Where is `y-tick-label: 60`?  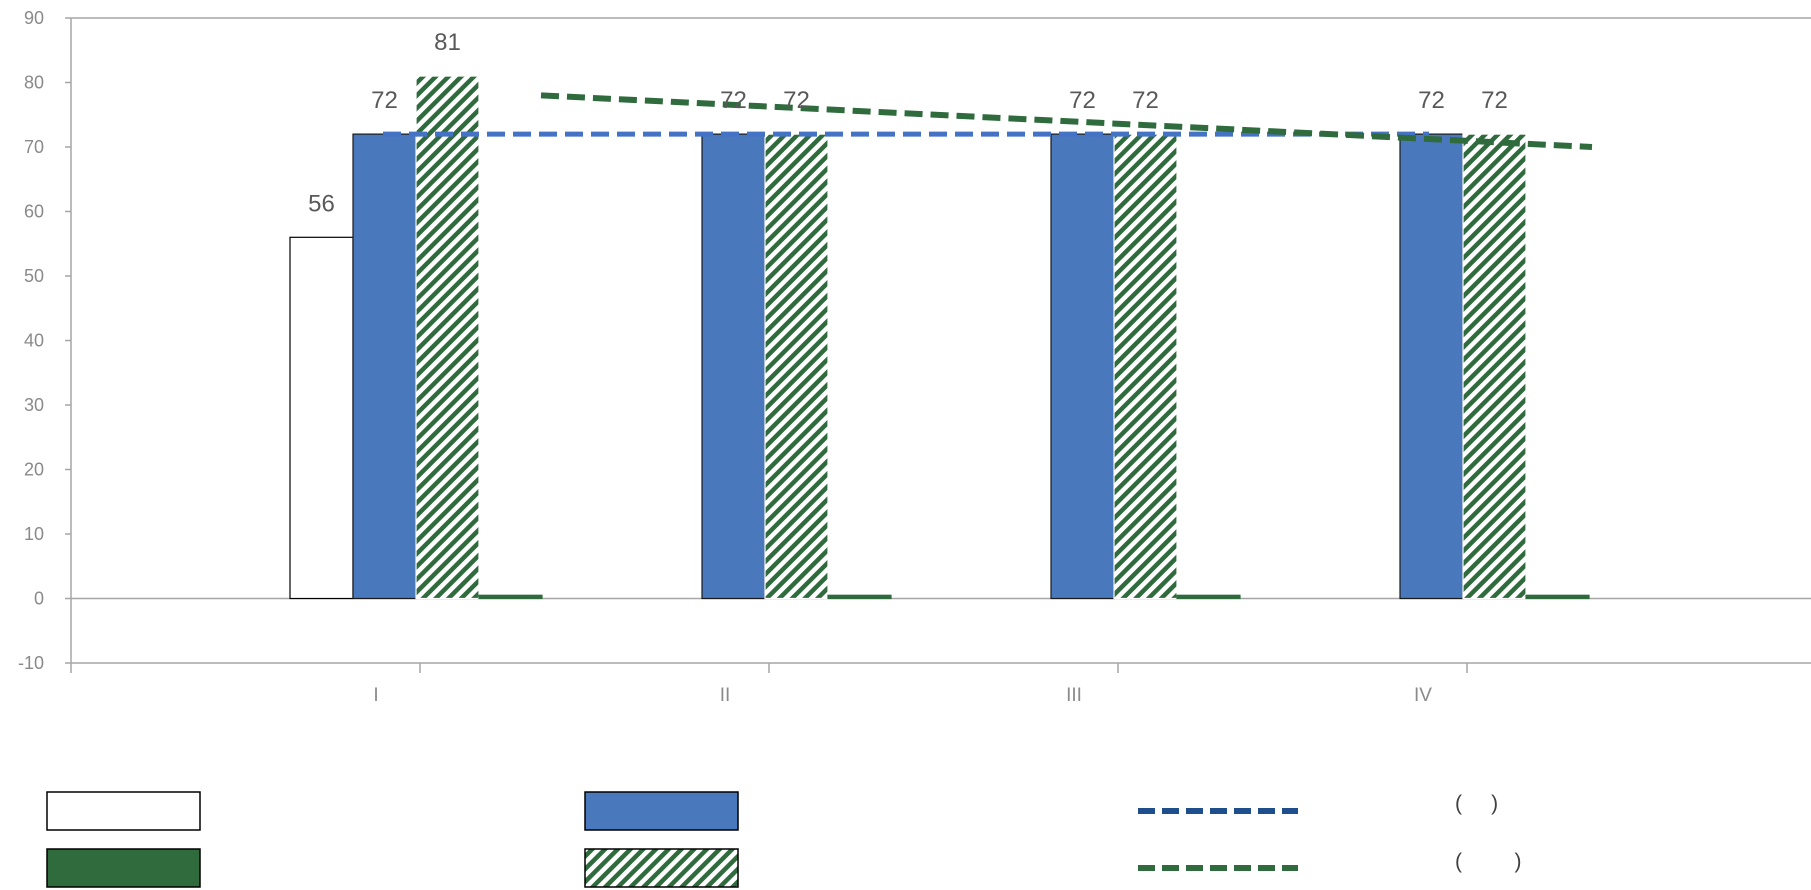 y-tick-label: 60 is located at coordinates (34, 212).